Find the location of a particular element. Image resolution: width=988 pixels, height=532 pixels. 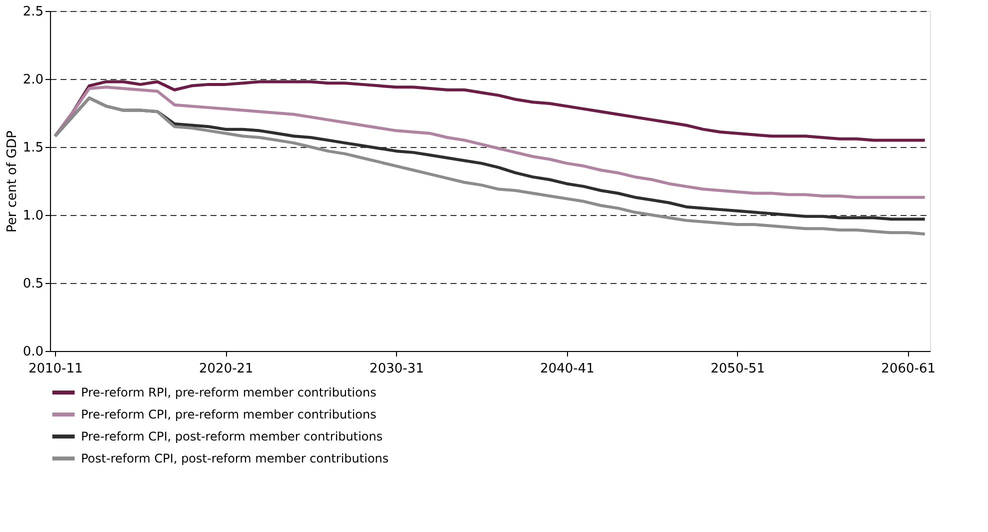

y-tick-label: 0.0 is located at coordinates (33, 352).